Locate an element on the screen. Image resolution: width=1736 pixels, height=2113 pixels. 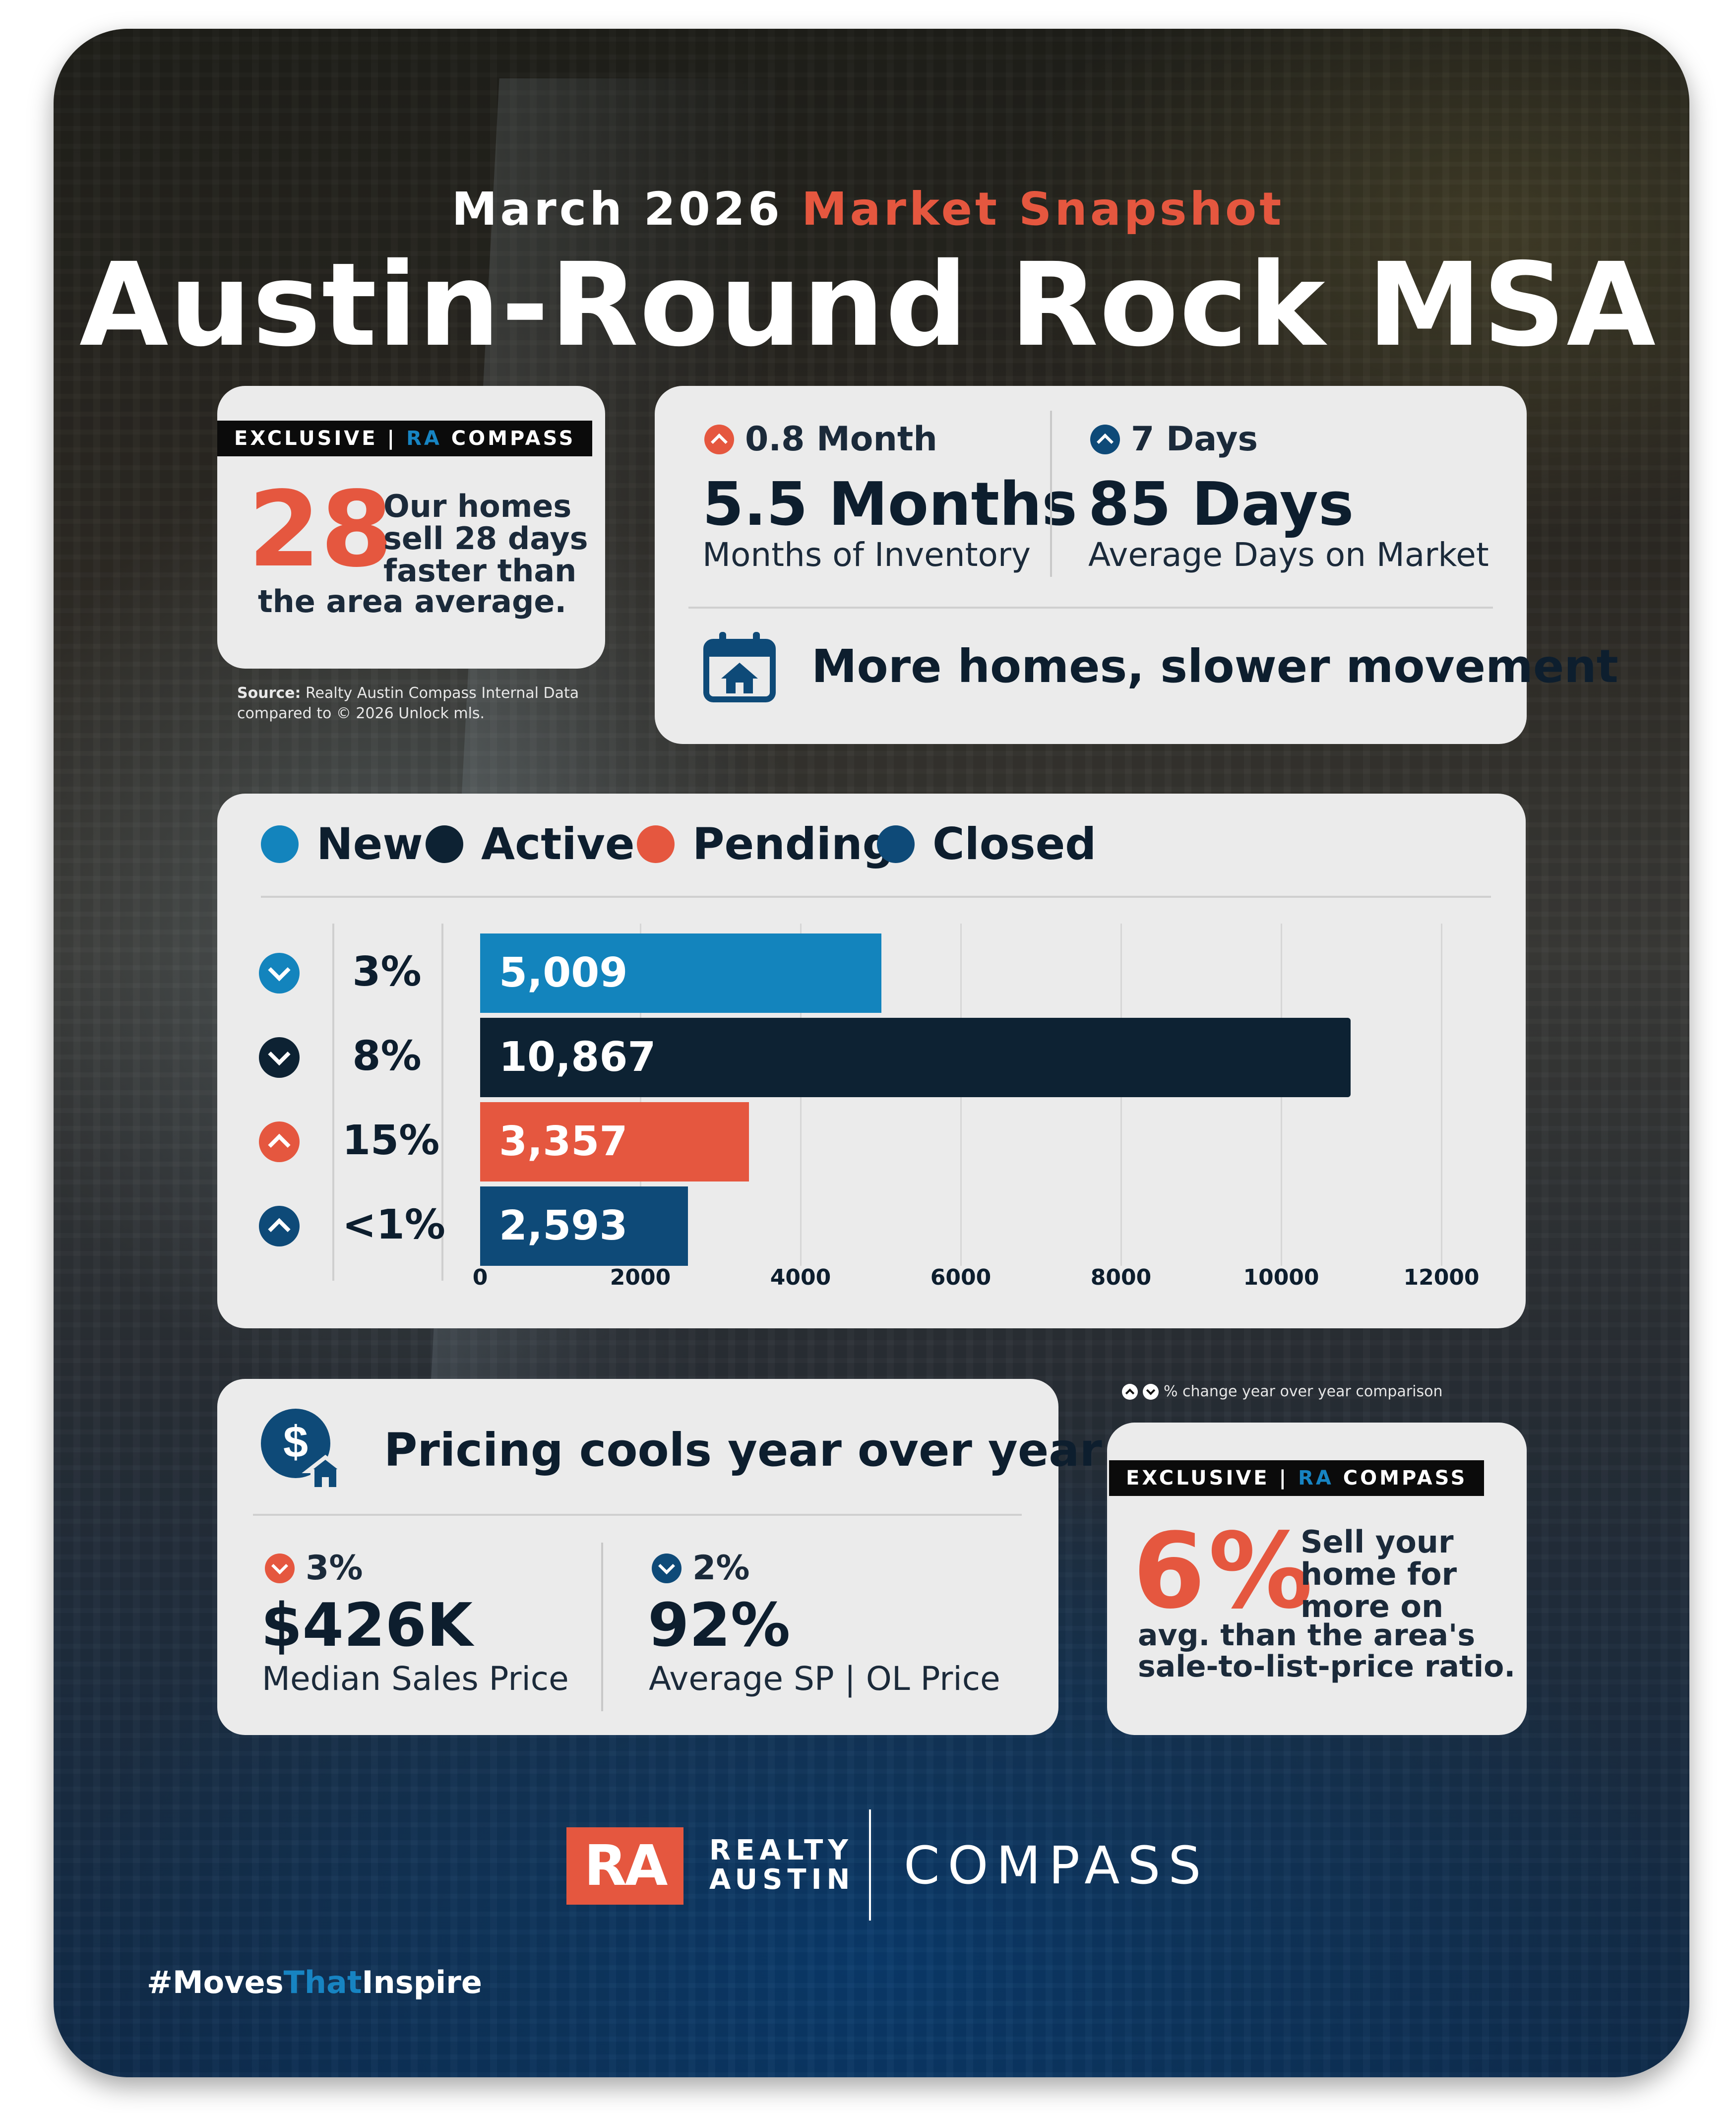
legend-label: Closed is located at coordinates (1014, 844).